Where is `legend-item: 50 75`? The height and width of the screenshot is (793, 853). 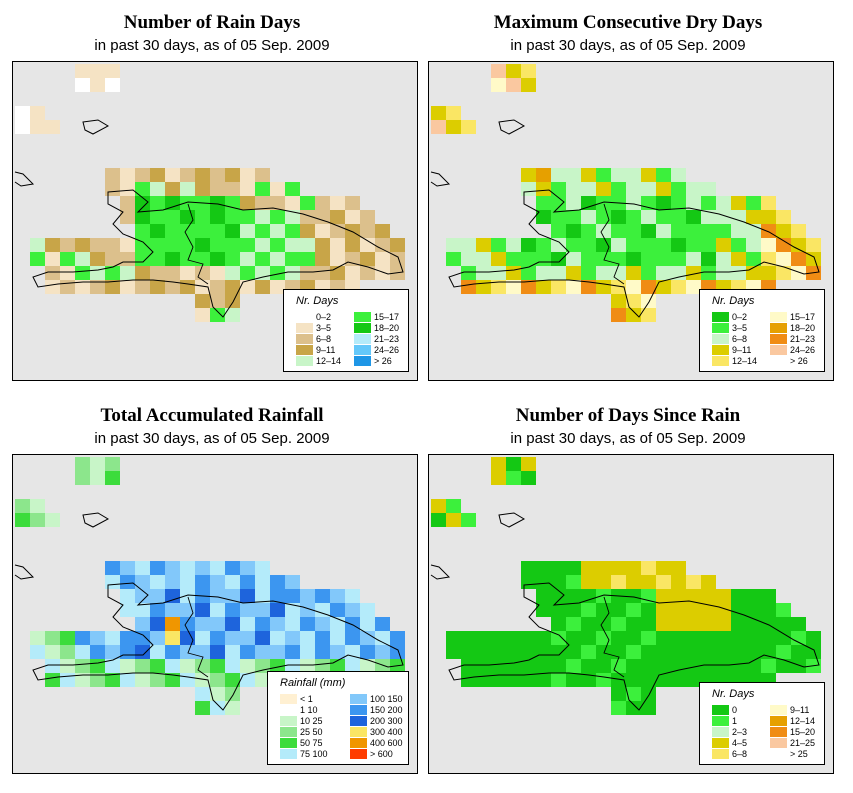 legend-item: 50 75 is located at coordinates (310, 743).